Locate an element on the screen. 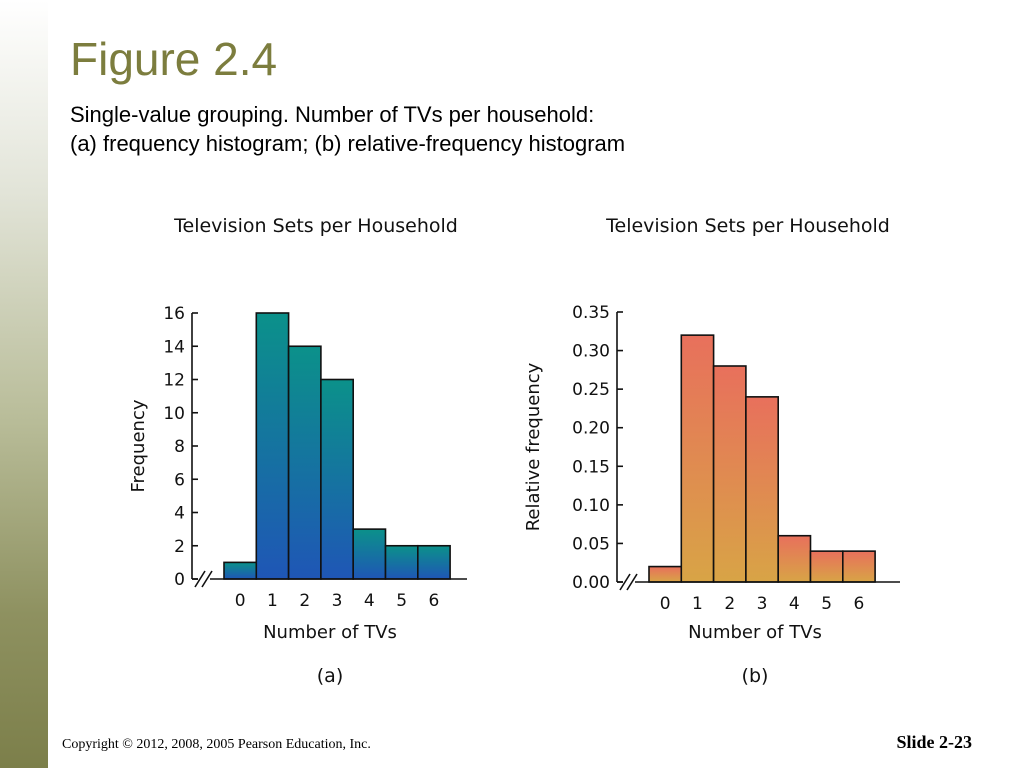 The image size is (1024, 768). y-tick-label: 0 is located at coordinates (179, 580).